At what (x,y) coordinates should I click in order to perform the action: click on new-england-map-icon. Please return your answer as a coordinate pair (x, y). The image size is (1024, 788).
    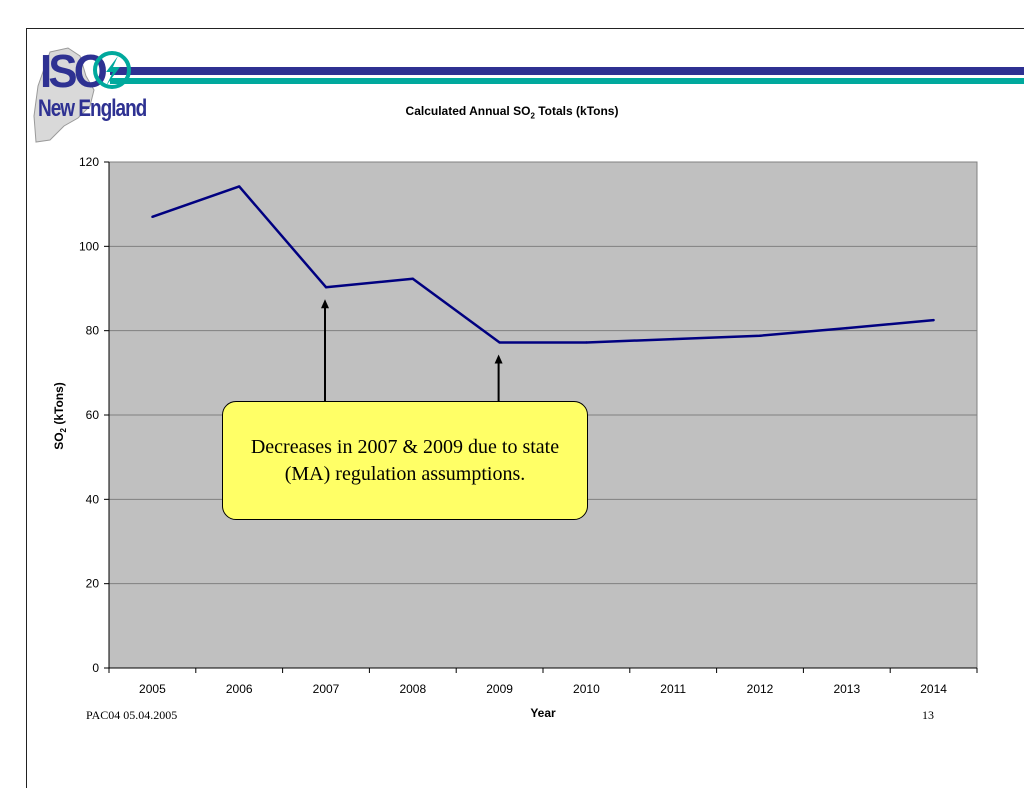
    Looking at the image, I should click on (64, 95).